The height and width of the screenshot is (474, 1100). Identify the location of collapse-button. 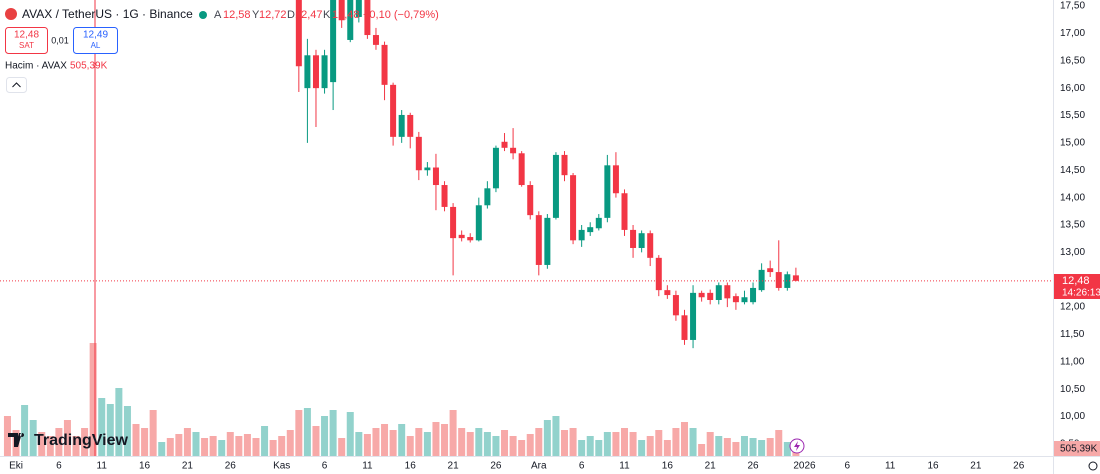
(16, 85).